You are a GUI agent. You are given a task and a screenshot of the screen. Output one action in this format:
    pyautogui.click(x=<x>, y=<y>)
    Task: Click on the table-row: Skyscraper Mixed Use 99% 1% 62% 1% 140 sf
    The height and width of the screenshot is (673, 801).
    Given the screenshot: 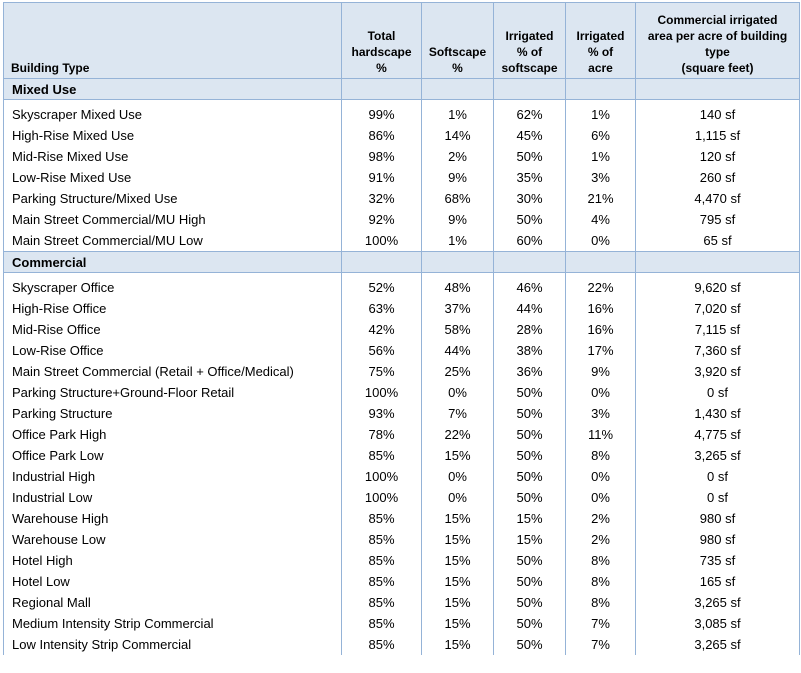 What is the action you would take?
    pyautogui.click(x=401, y=112)
    